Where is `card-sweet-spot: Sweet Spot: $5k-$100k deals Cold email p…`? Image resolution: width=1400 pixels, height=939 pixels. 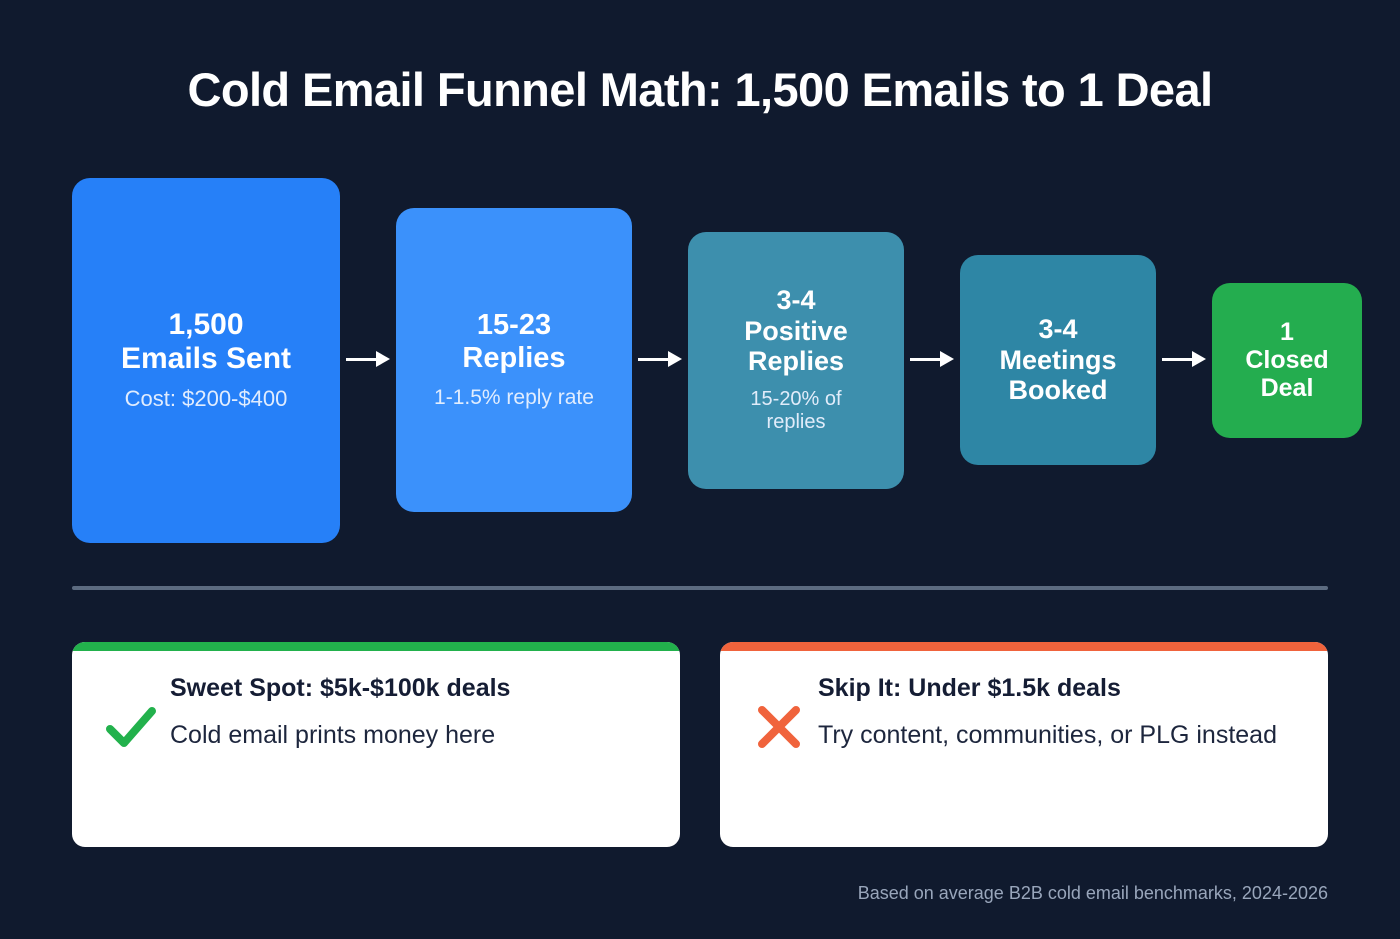 card-sweet-spot: Sweet Spot: $5k-$100k deals Cold email p… is located at coordinates (376, 744).